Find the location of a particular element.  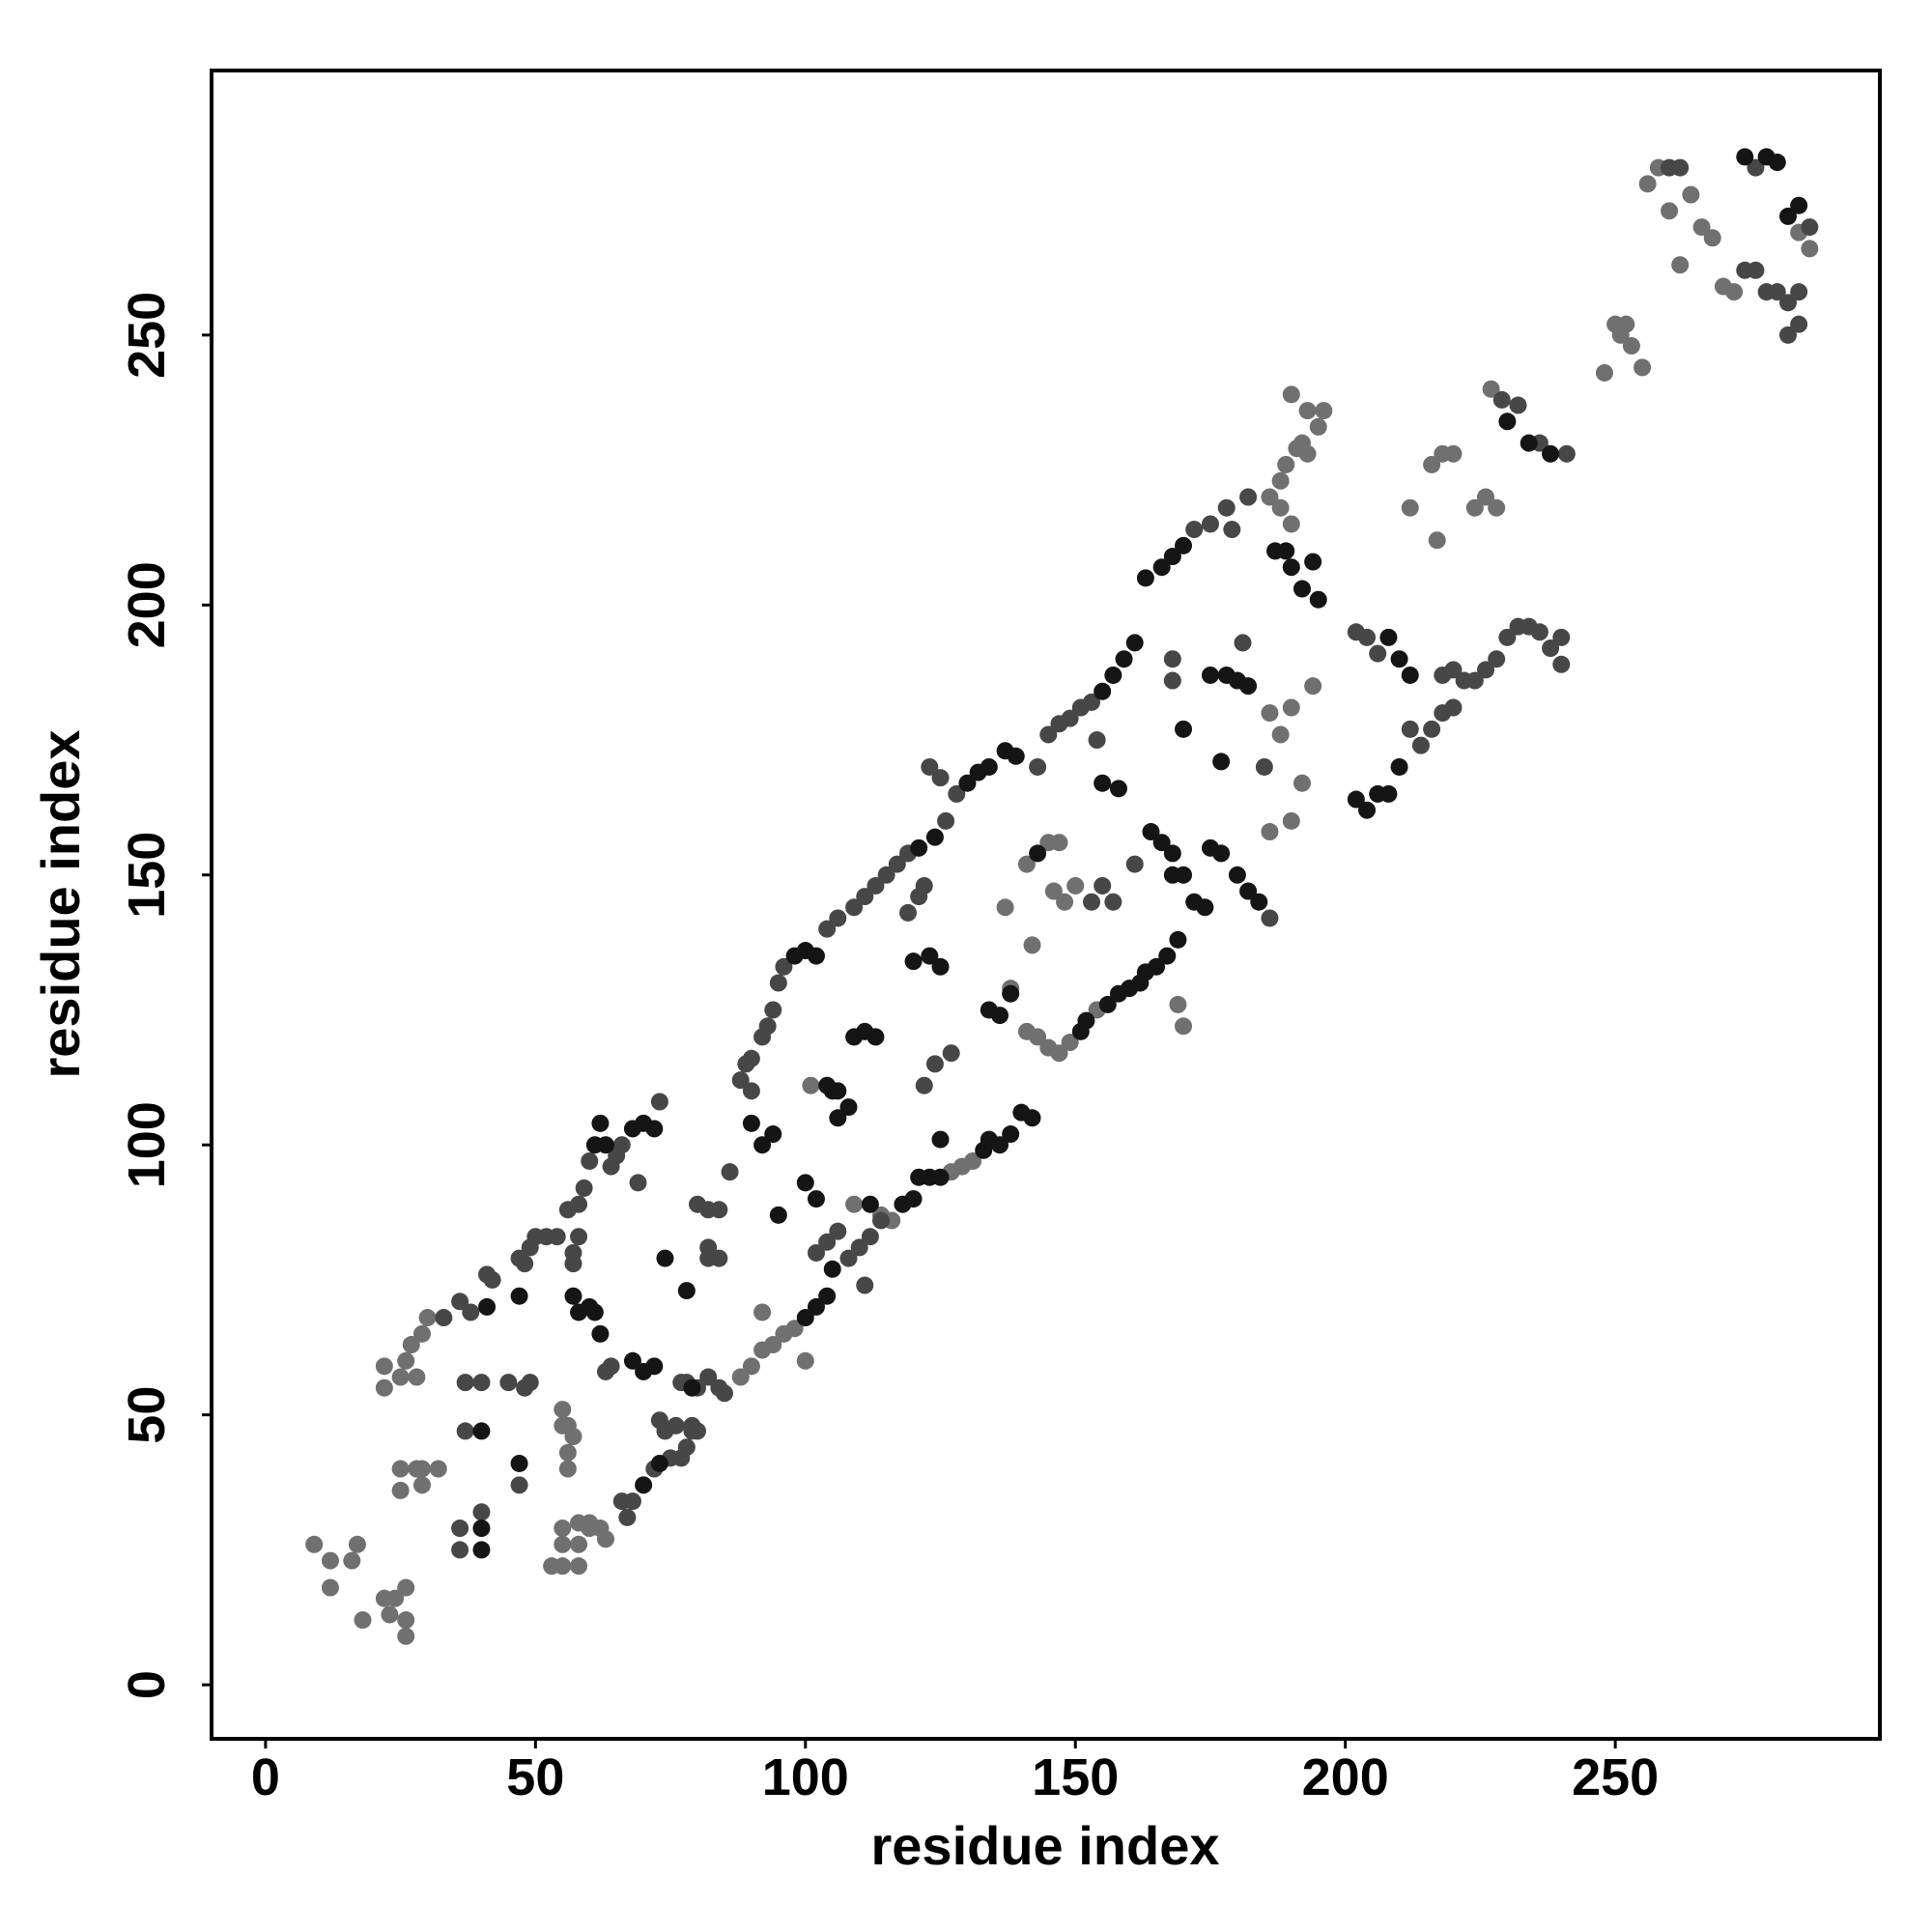

y-tick-label: 50 is located at coordinates (147, 1415).